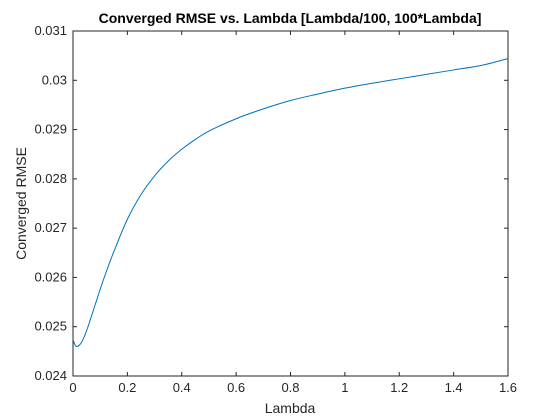 The image size is (560, 420). I want to click on y-tick-label: 0.028, so click(50, 178).